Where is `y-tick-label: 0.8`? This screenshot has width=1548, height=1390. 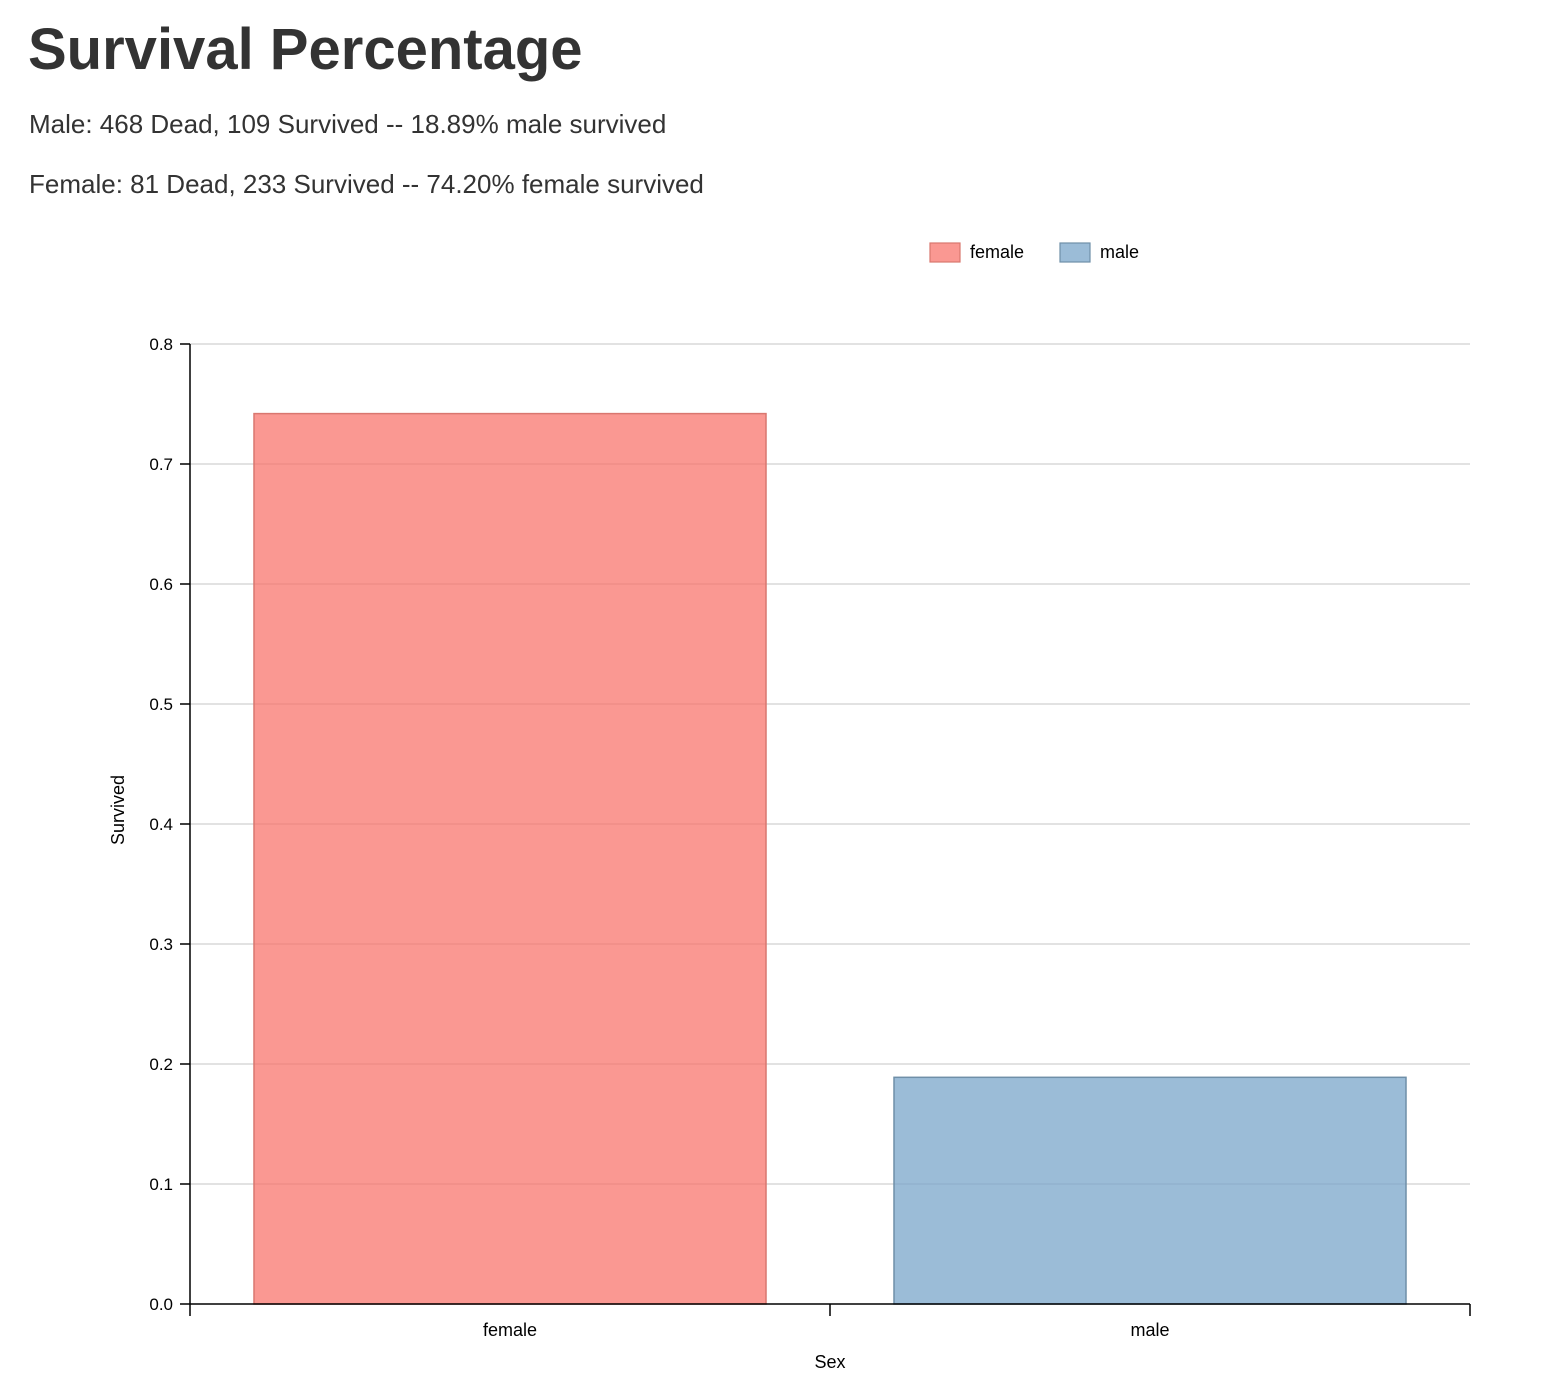 y-tick-label: 0.8 is located at coordinates (161, 344).